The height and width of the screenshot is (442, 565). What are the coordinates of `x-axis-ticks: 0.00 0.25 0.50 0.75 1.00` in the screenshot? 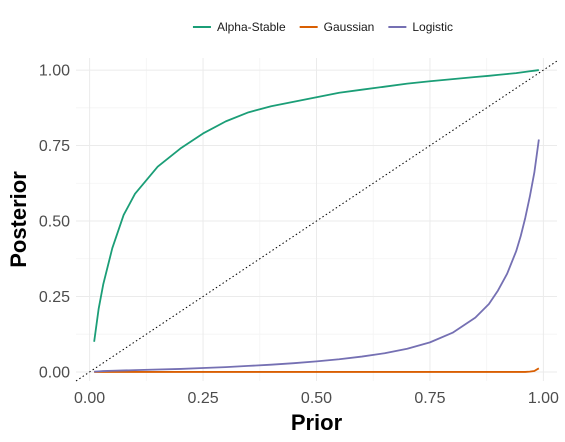 It's located at (316, 398).